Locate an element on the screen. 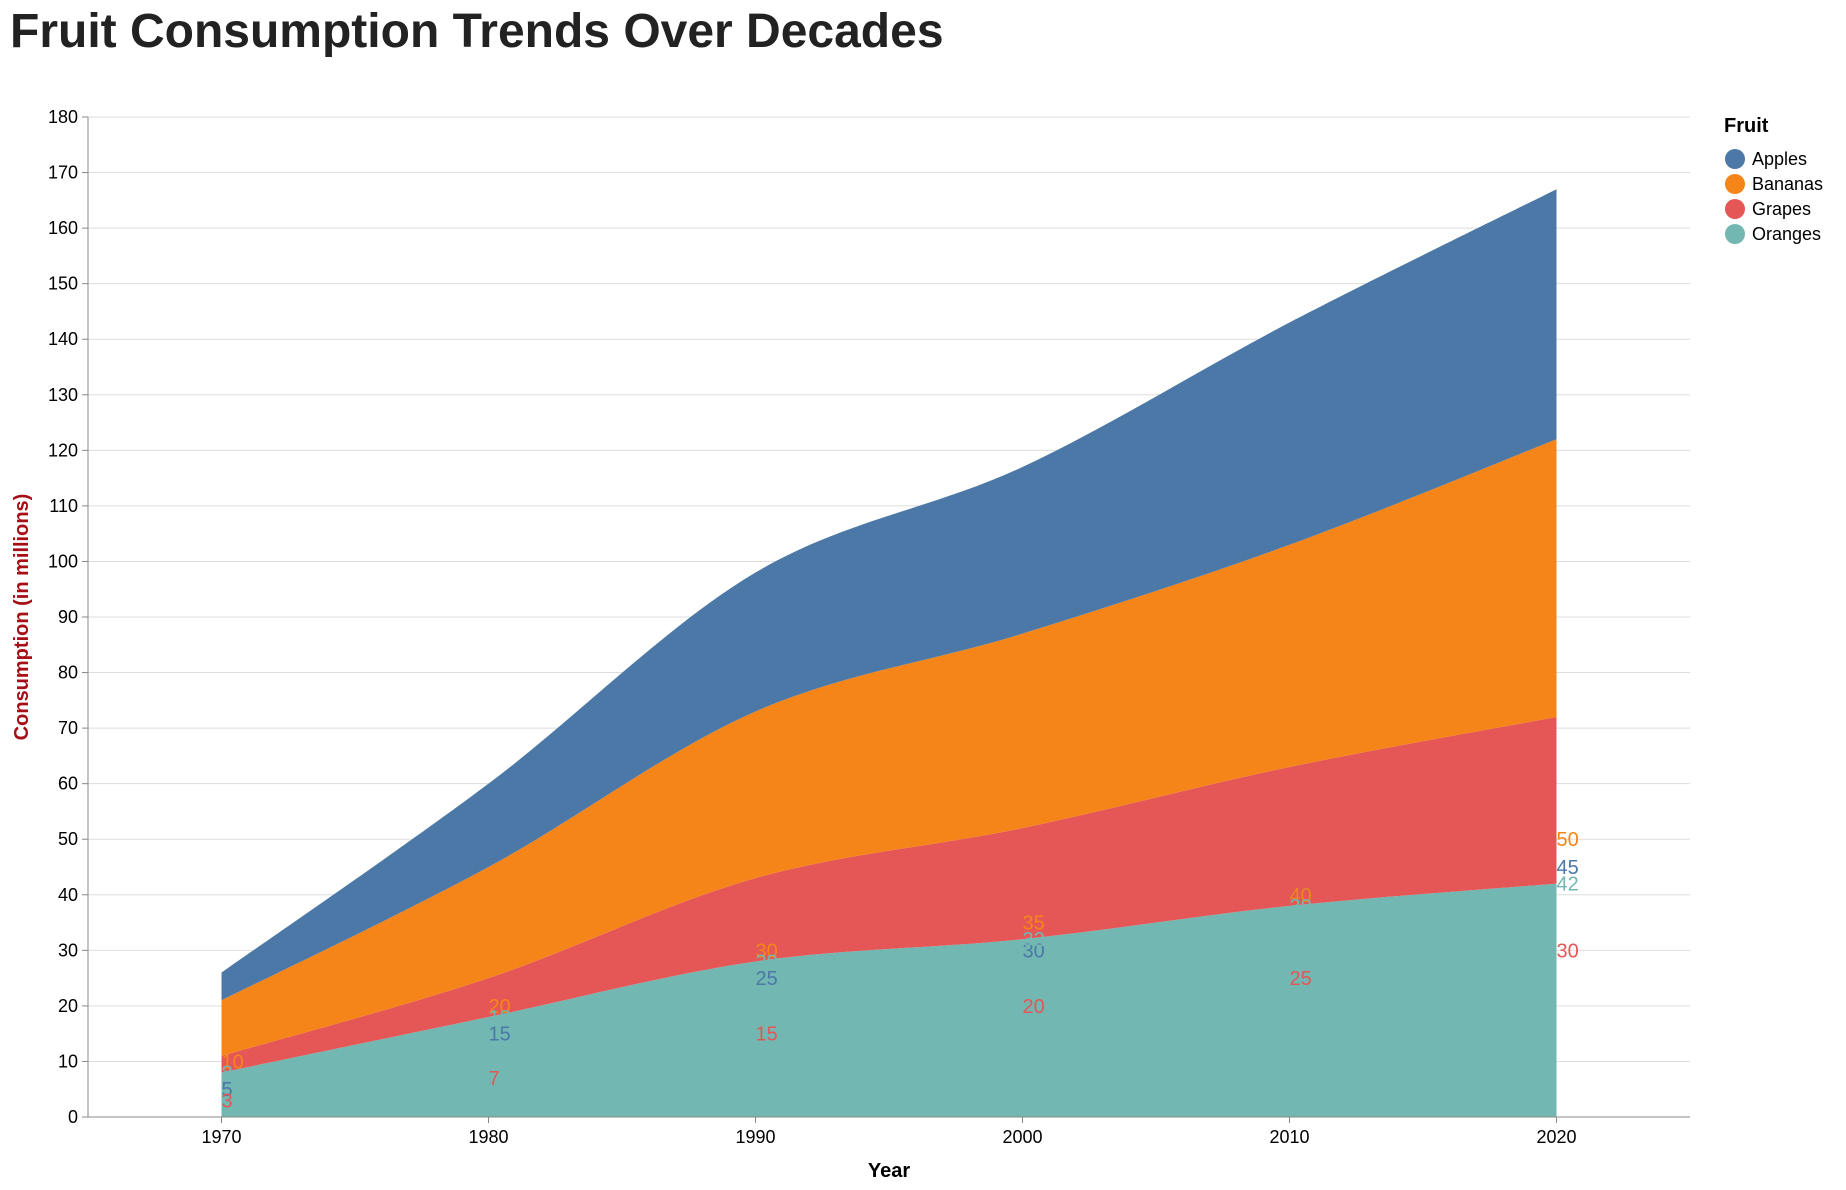 This screenshot has height=1190, width=1846. x-tick-label: 2000 is located at coordinates (1022, 1137).